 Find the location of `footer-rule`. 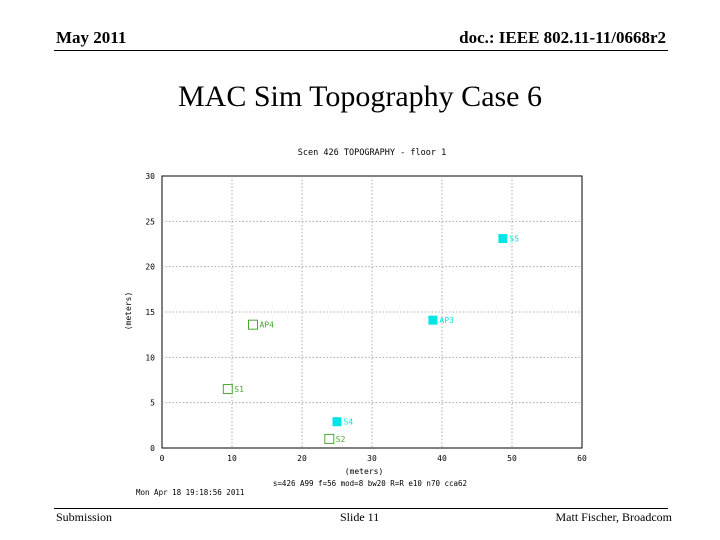

footer-rule is located at coordinates (361, 508).